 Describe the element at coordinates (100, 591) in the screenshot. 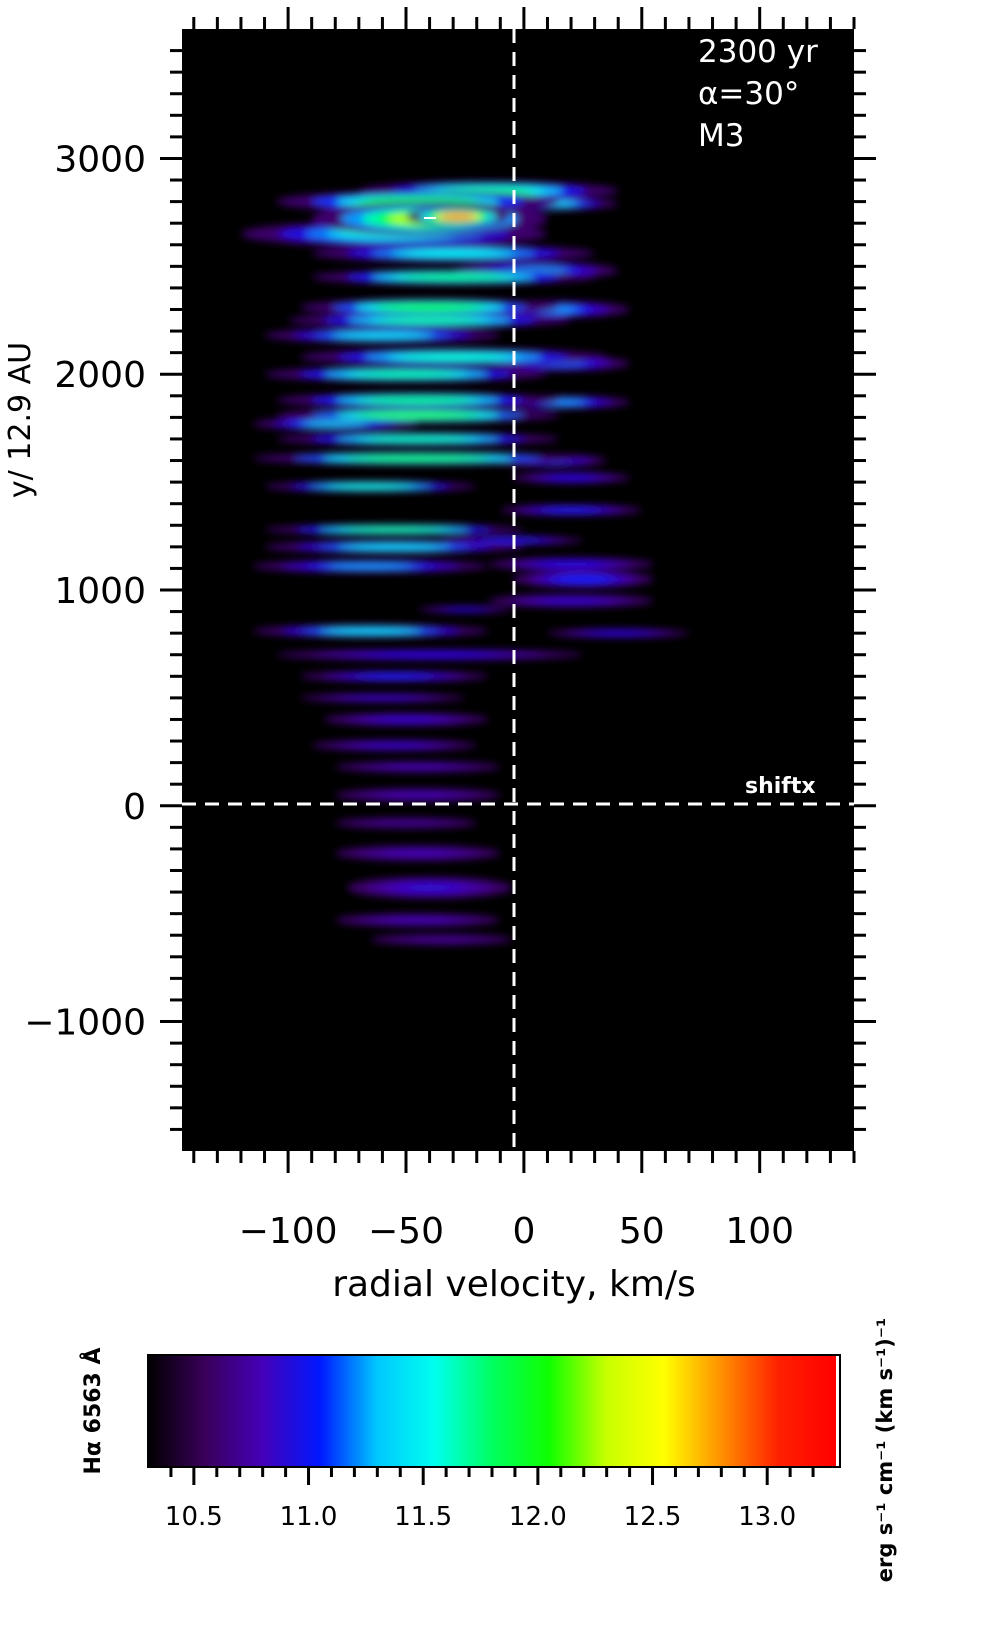

I see `y-tick-label: 1000` at that location.